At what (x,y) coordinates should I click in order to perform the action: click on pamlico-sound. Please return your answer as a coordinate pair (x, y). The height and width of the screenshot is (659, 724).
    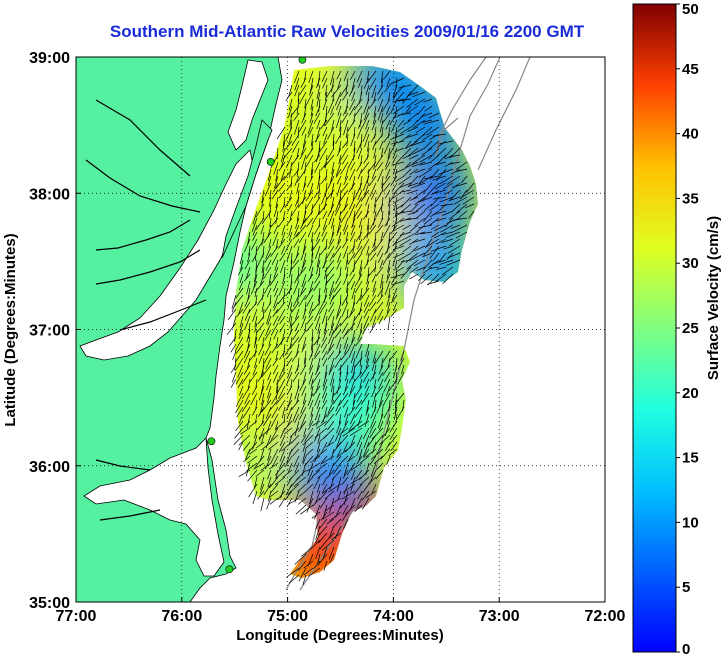
    Looking at the image, I should click on (154, 507).